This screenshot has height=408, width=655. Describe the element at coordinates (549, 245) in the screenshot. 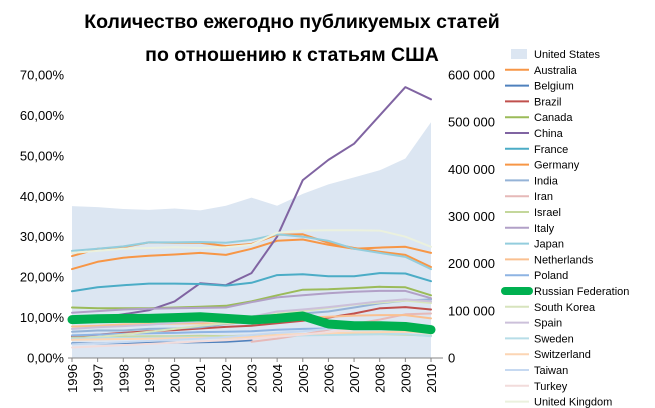

I see `legend-label-japan: Japan` at that location.